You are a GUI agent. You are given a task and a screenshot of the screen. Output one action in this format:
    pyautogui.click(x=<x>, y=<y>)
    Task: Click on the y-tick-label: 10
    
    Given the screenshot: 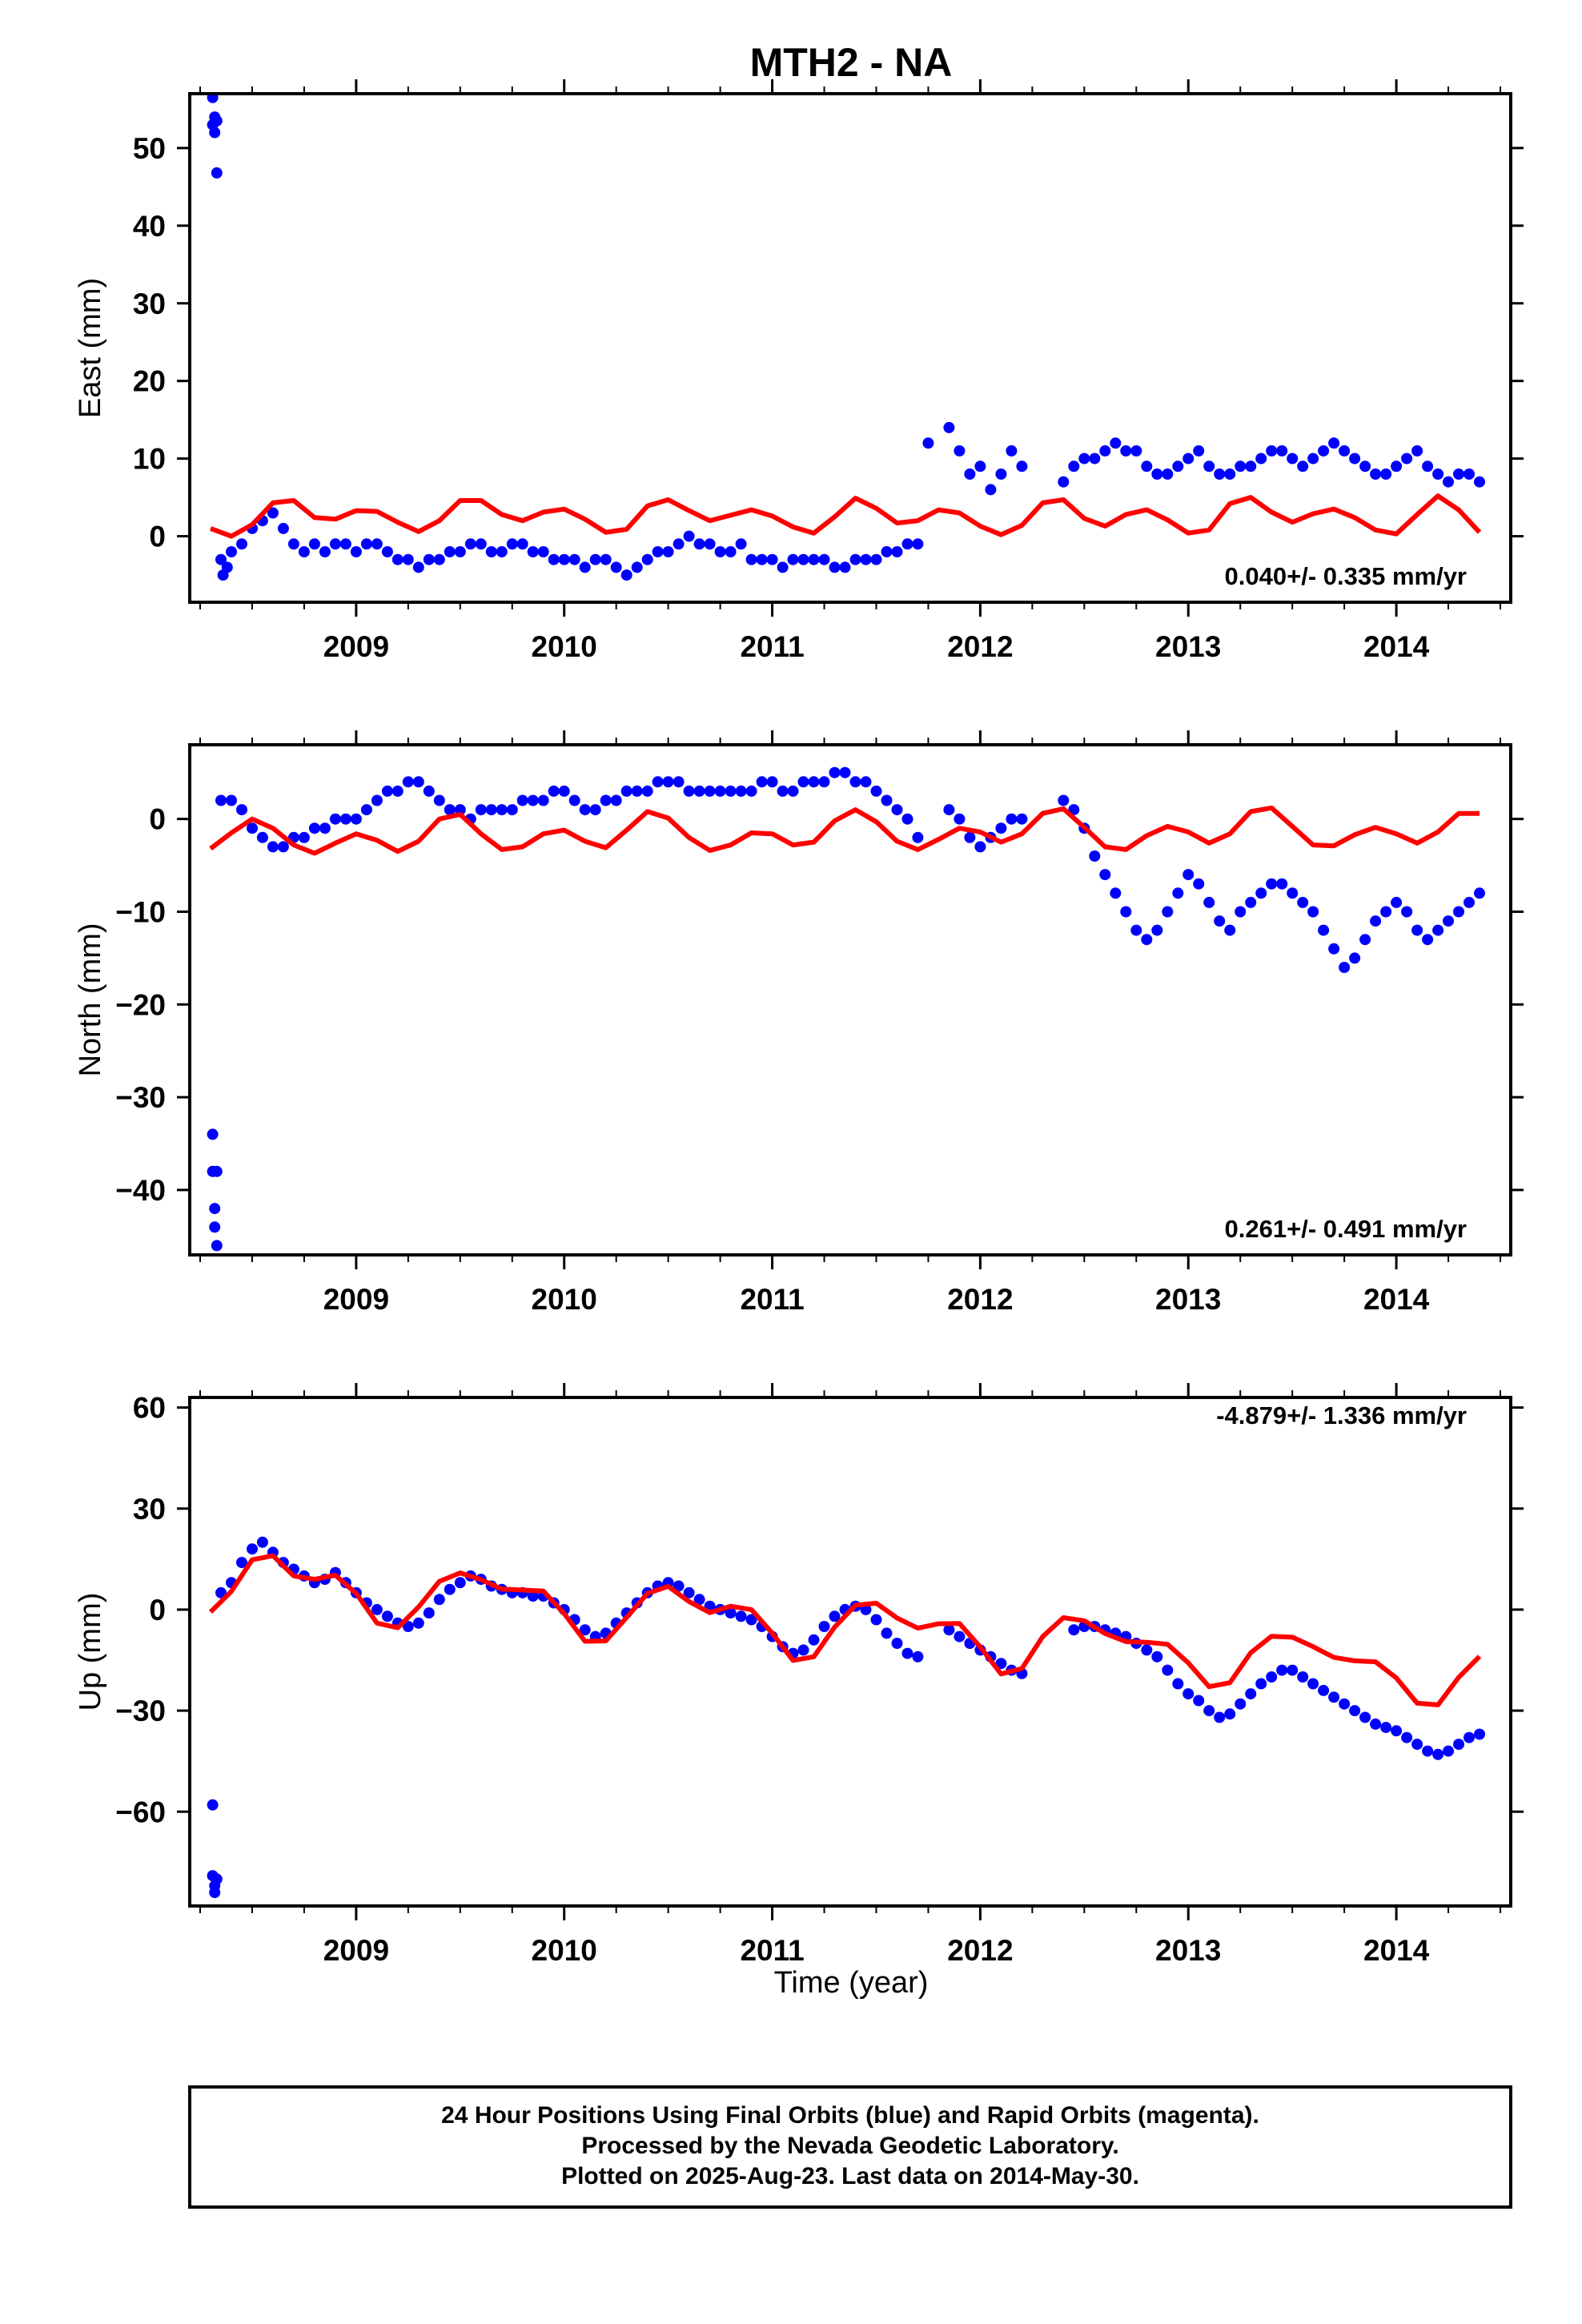 What is the action you would take?
    pyautogui.click(x=149, y=459)
    